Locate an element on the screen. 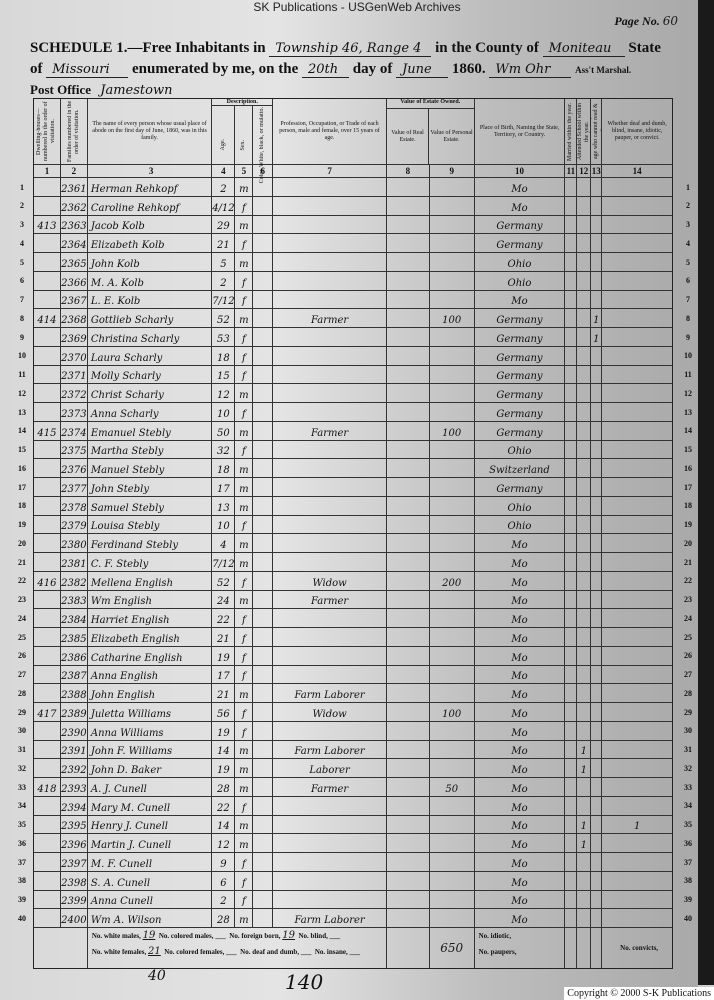 The height and width of the screenshot is (1000, 714). age: 4 is located at coordinates (224, 543).